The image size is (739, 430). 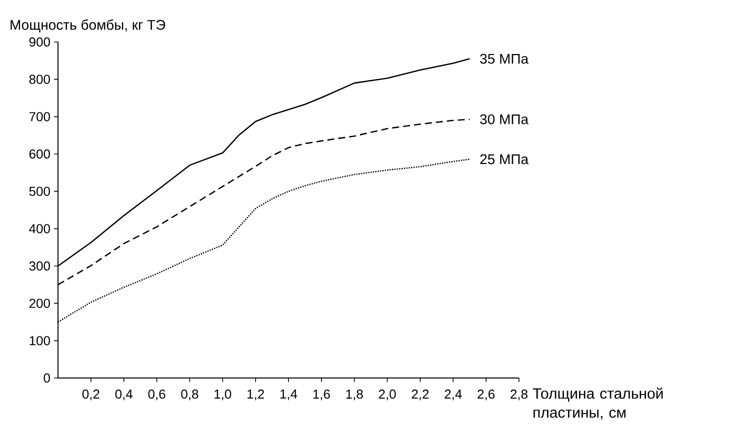 I want to click on series-label: 35 МПа, so click(x=504, y=59).